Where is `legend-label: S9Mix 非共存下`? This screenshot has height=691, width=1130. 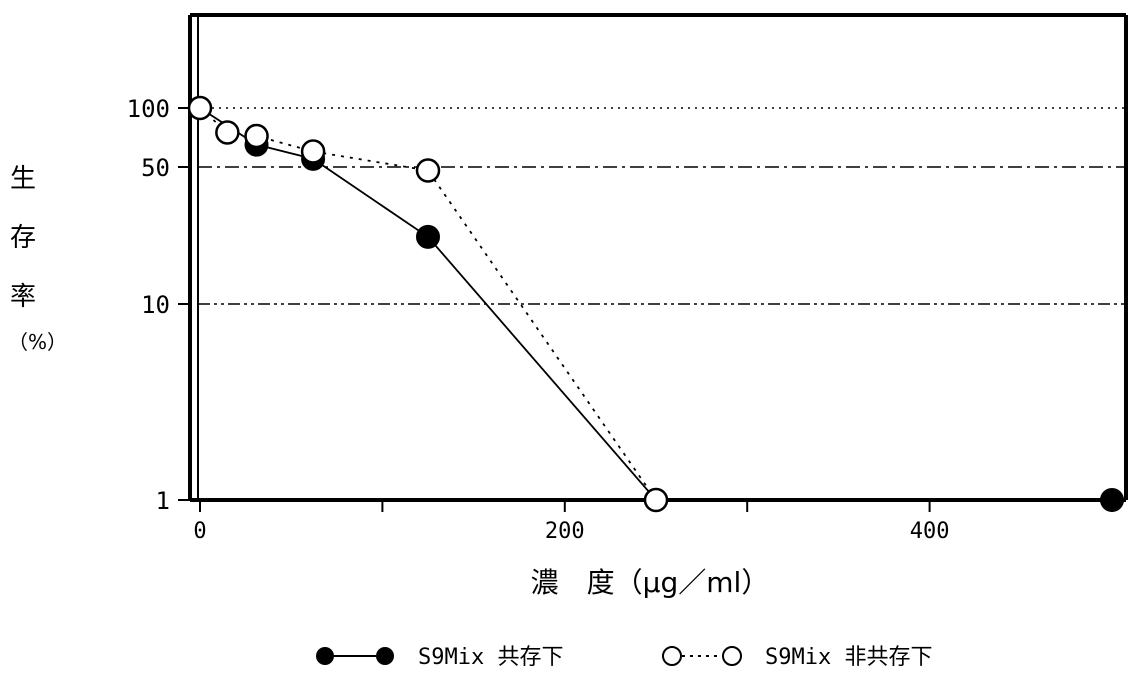
legend-label: S9Mix 非共存下 is located at coordinates (848, 657).